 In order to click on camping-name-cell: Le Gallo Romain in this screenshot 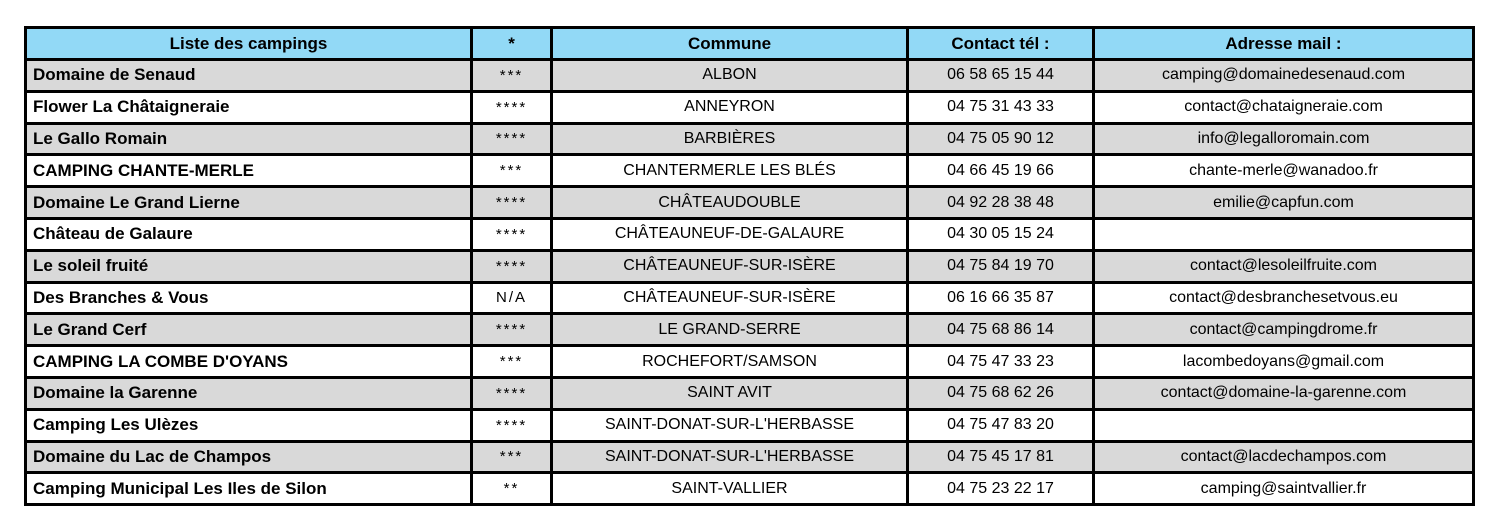, I will do `click(248, 139)`.